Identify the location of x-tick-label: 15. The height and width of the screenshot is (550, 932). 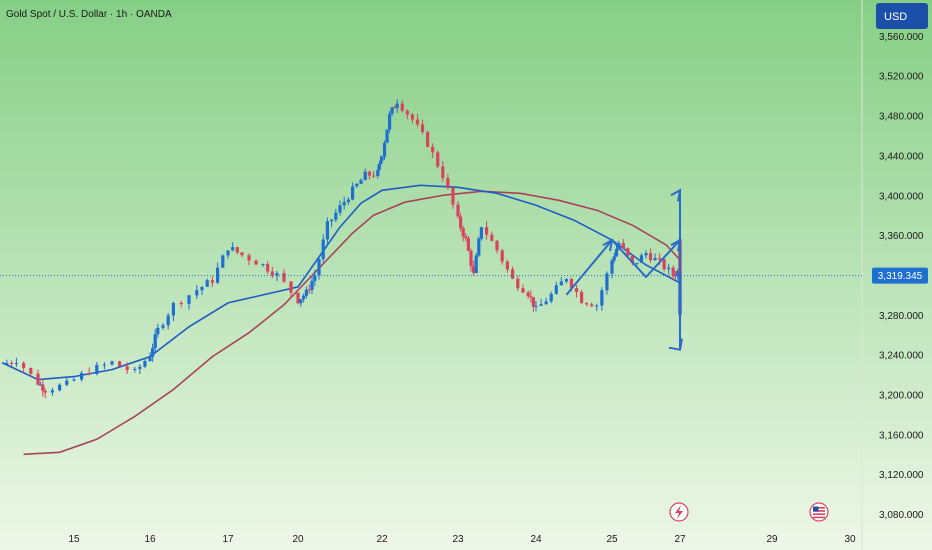
(74, 539).